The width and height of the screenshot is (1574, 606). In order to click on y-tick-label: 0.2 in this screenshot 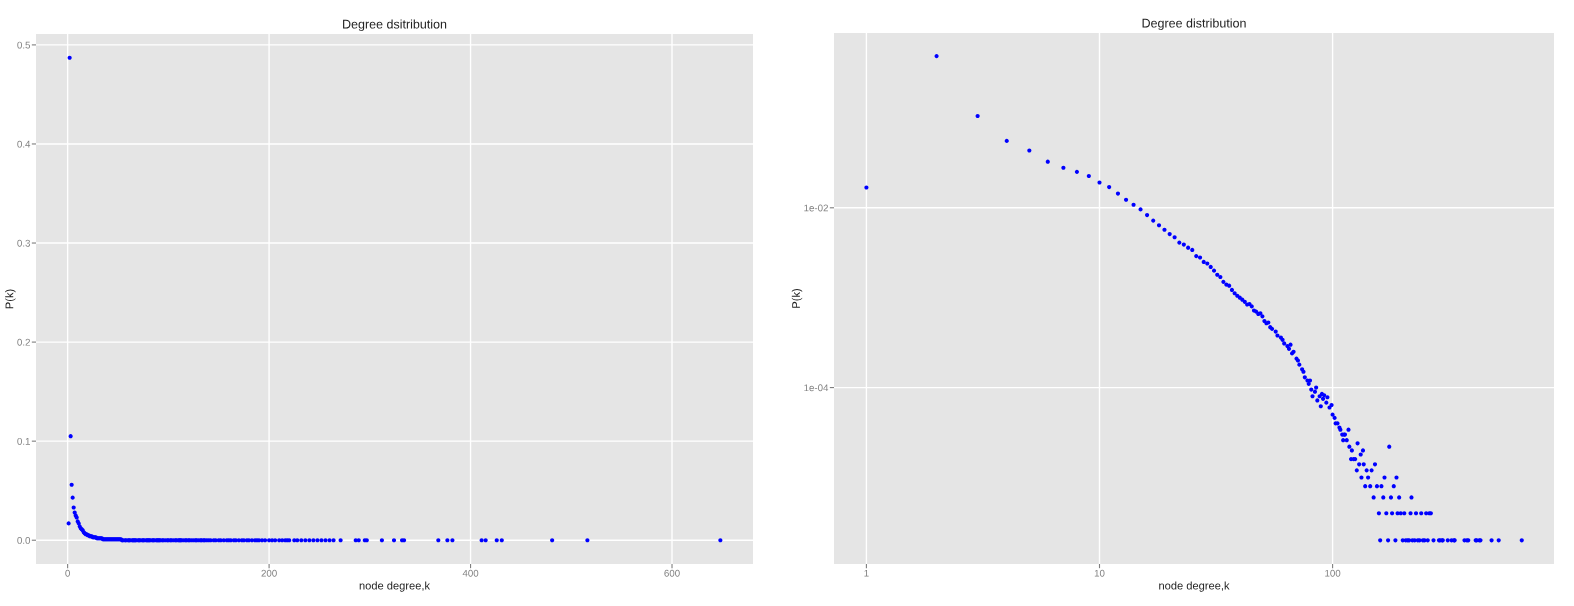, I will do `click(23, 342)`.